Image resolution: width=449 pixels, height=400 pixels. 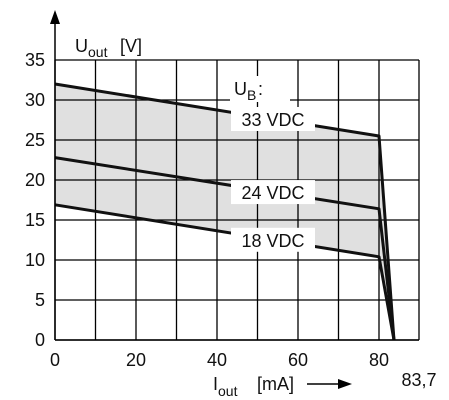 I want to click on x-axis-end-label: 83,7, so click(x=418, y=380).